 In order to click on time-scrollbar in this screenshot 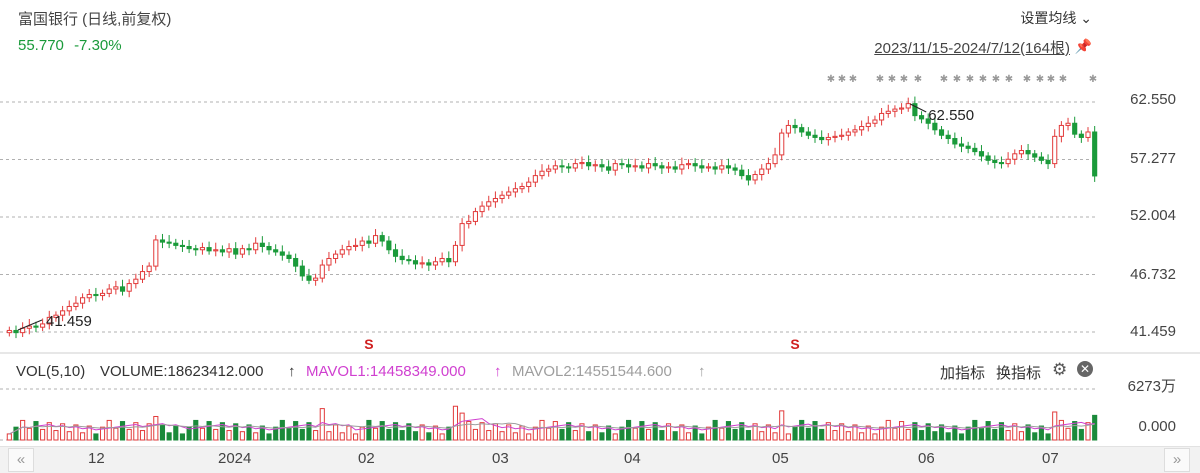, I will do `click(600, 459)`.